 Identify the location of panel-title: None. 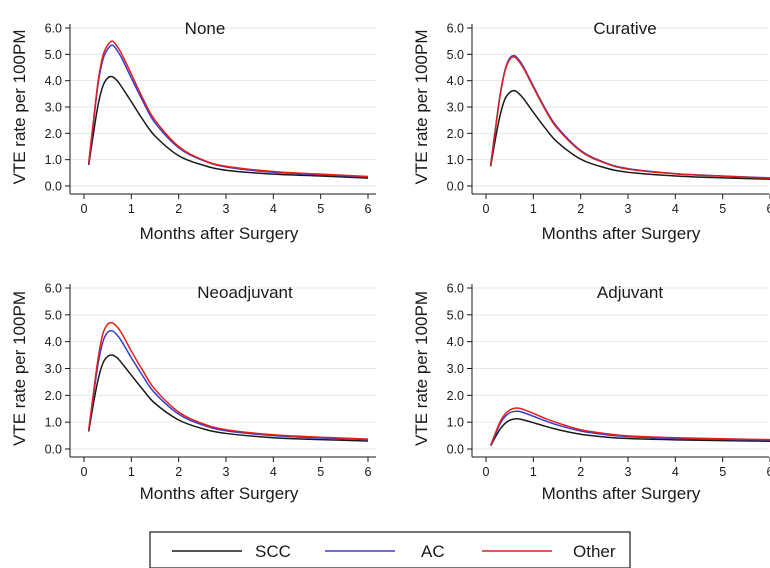
(205, 28).